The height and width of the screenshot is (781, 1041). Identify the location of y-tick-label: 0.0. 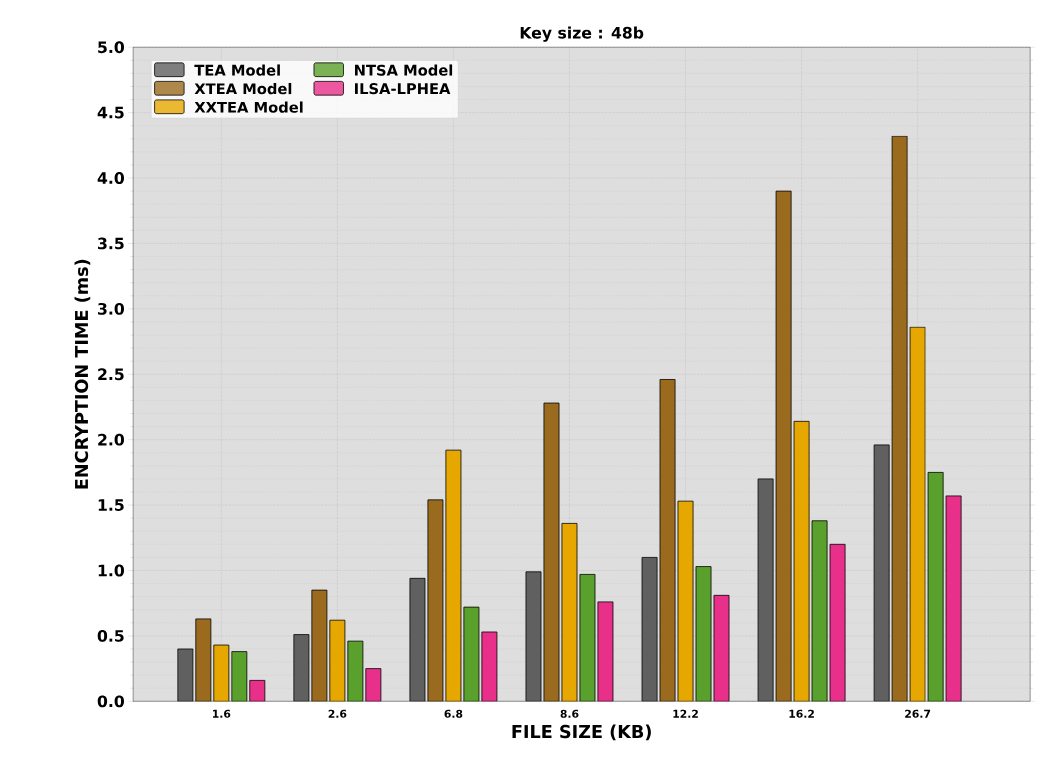
(110, 701).